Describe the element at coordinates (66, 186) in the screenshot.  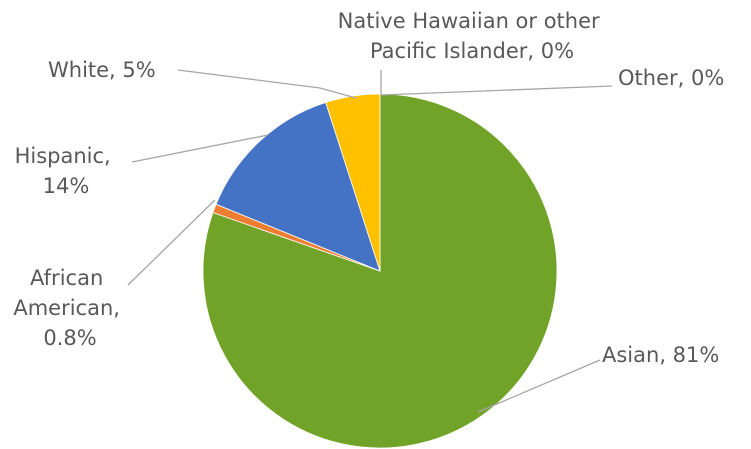
I see `label-hispanic-line-2: 14%` at that location.